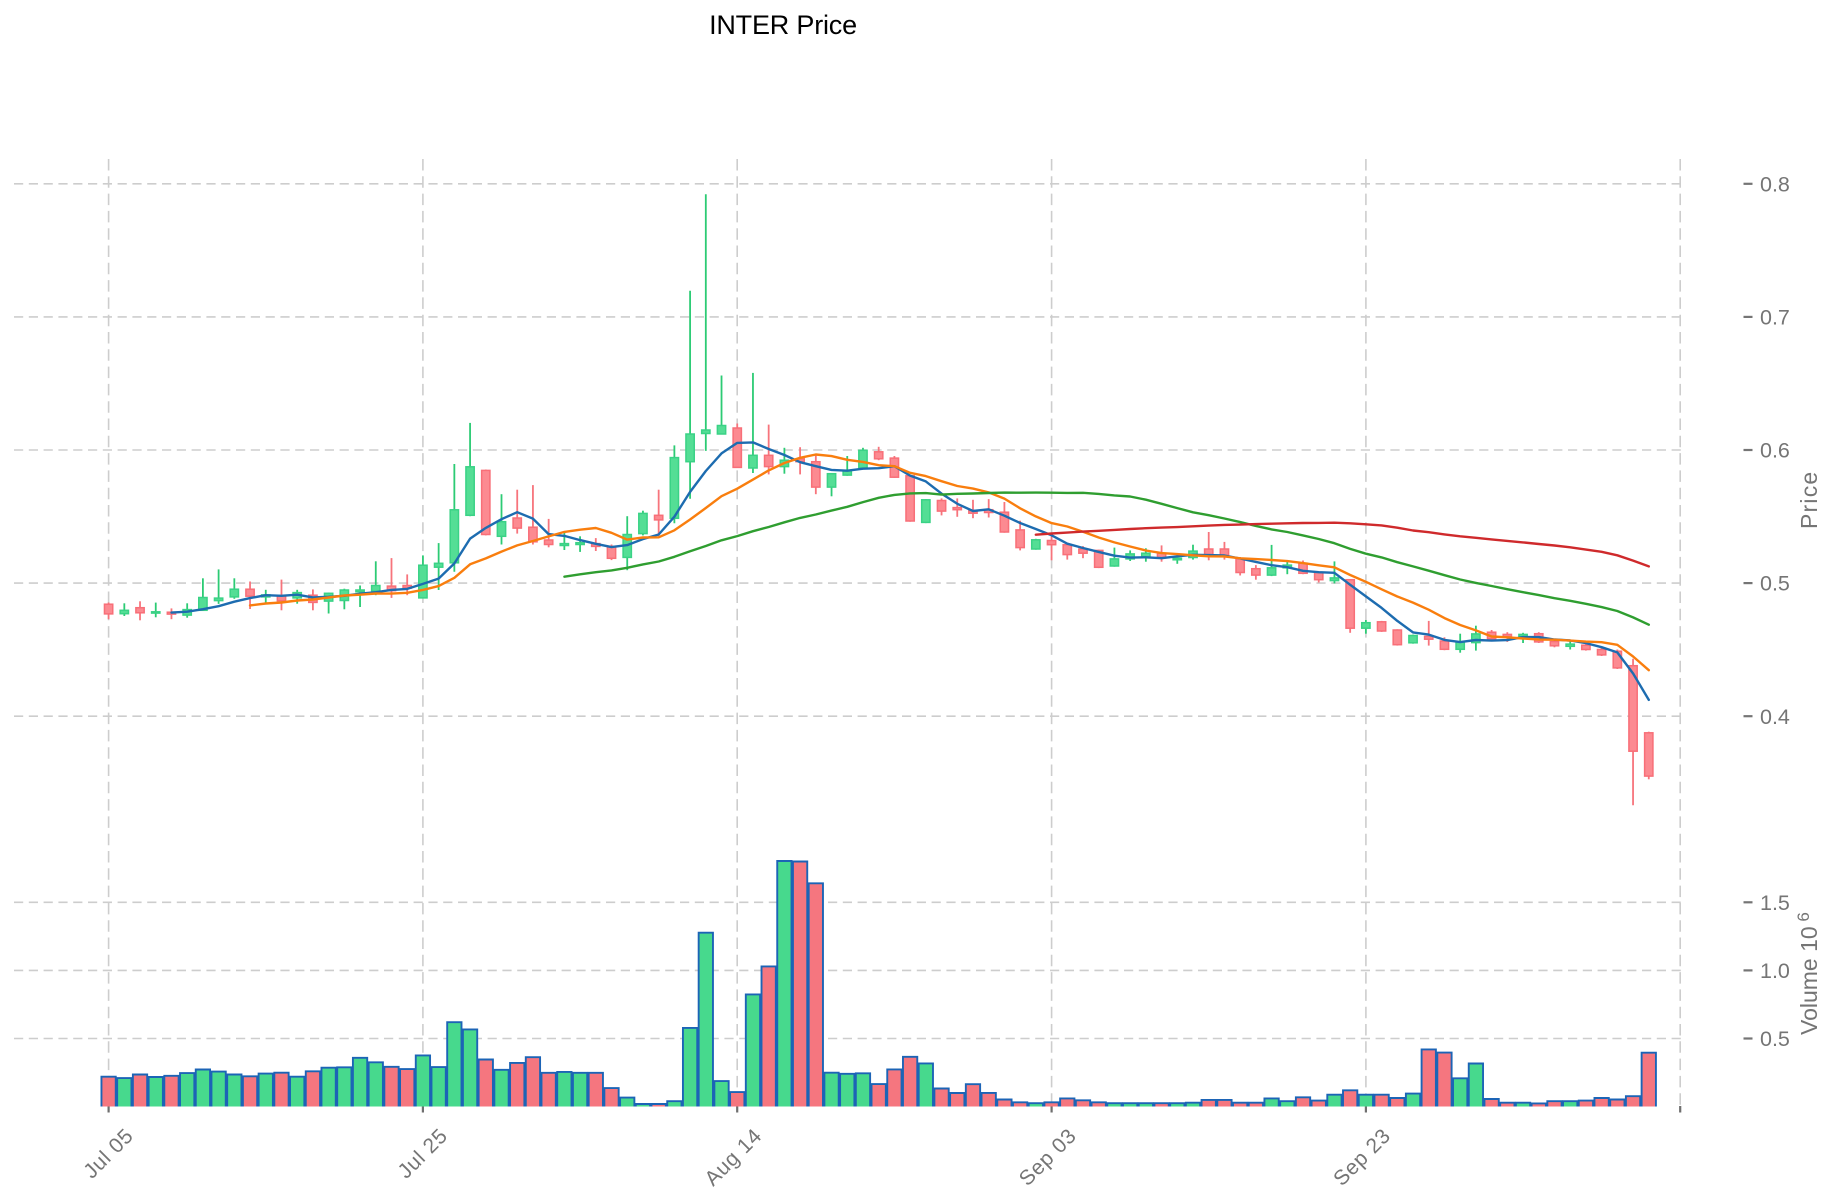  What do you see at coordinates (1775, 318) in the screenshot?
I see `svg-text: 0.7` at bounding box center [1775, 318].